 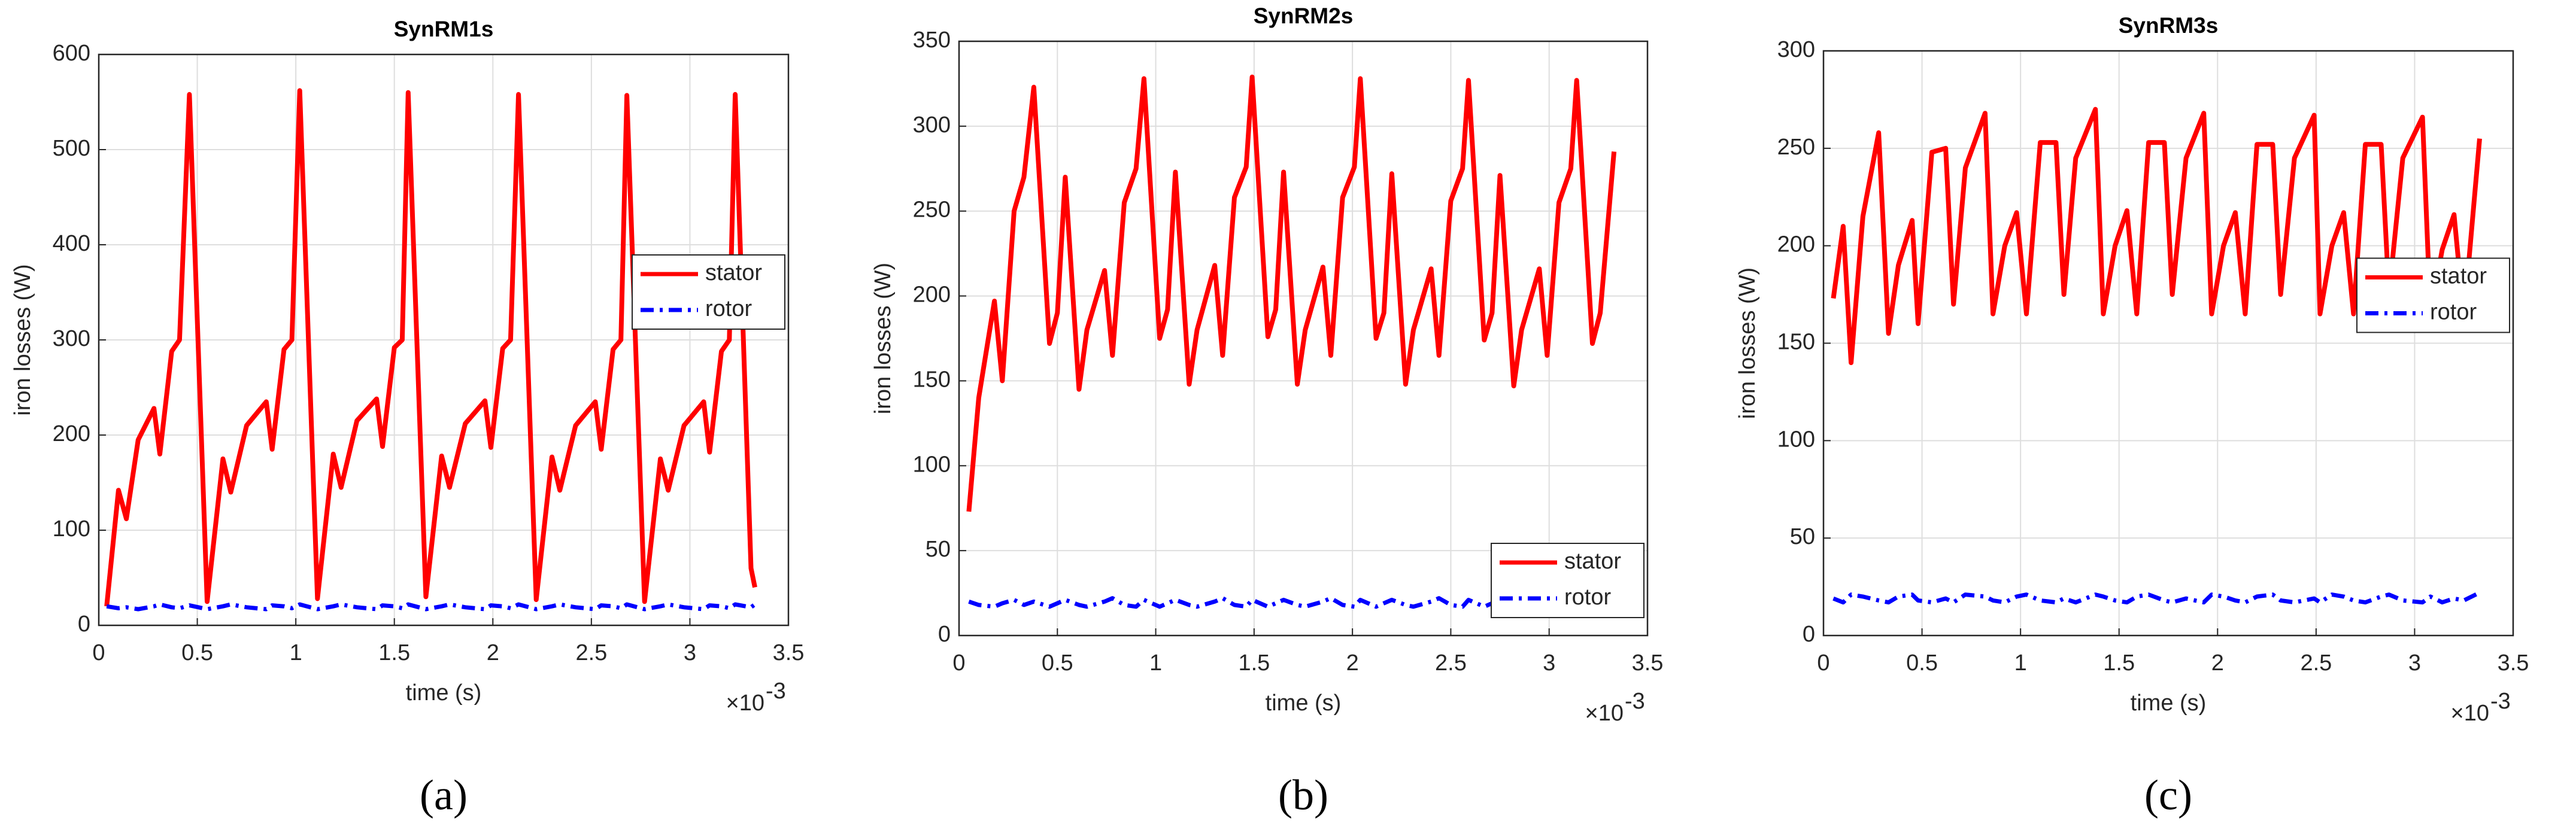 I want to click on panel-label: (a), so click(x=444, y=795).